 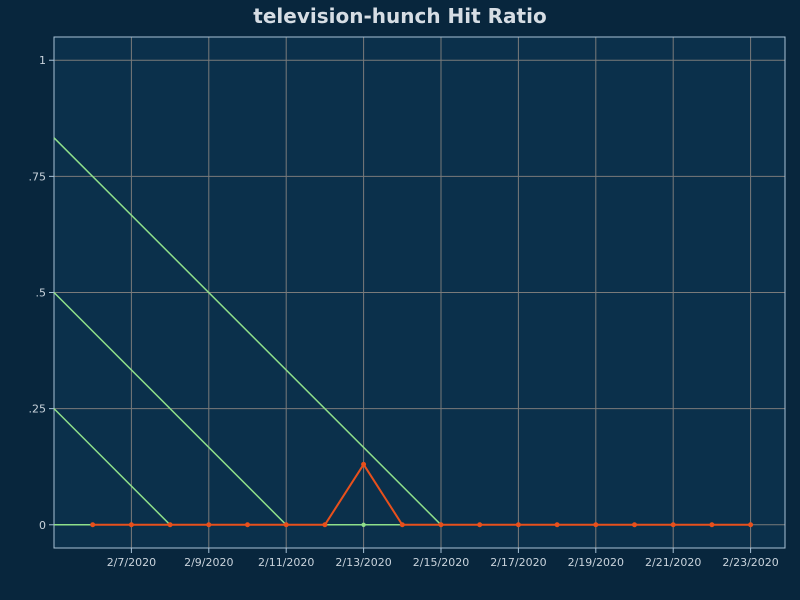 I want to click on y-tick-label: 1, so click(x=42, y=60).